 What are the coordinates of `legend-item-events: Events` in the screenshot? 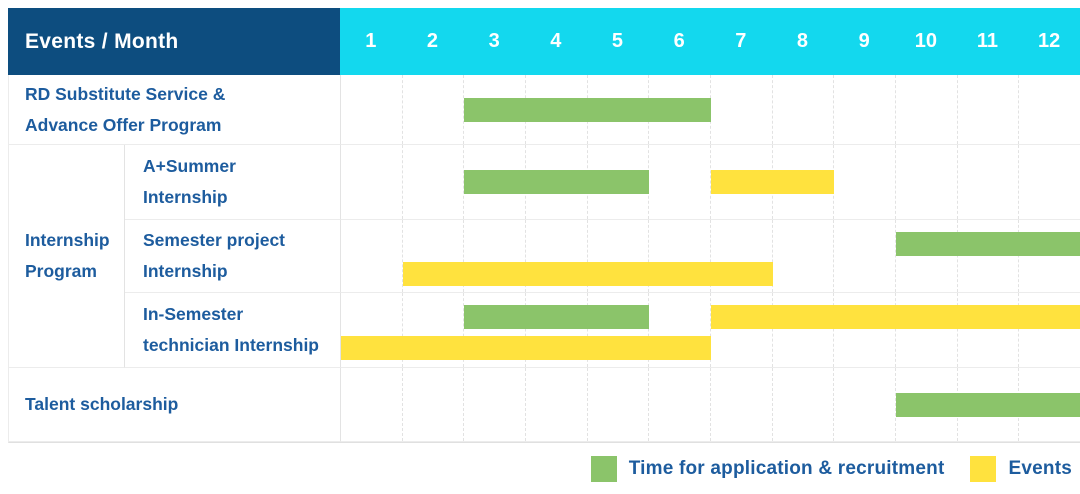 It's located at (1021, 469).